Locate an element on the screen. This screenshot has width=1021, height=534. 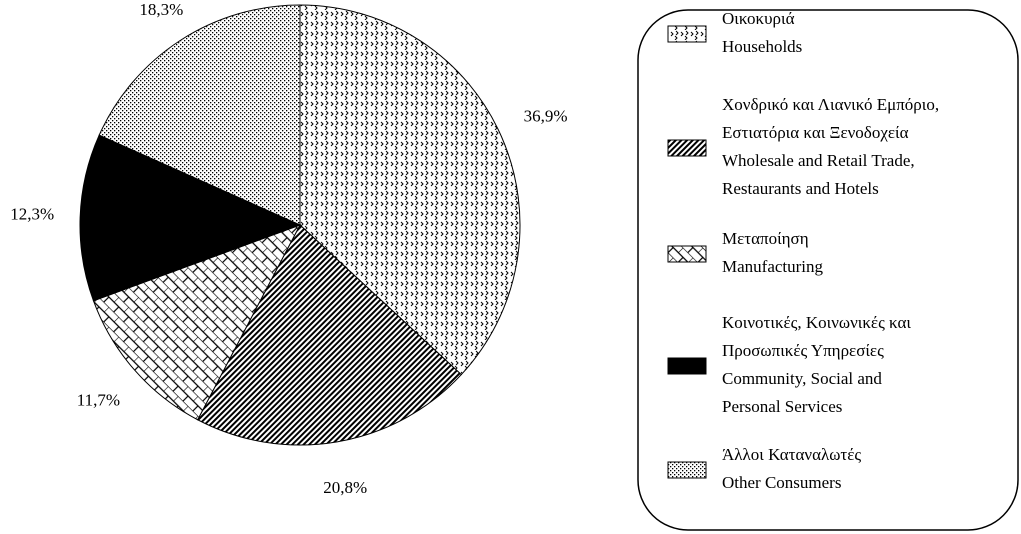
legend-label: Other Consumers is located at coordinates (781, 482).